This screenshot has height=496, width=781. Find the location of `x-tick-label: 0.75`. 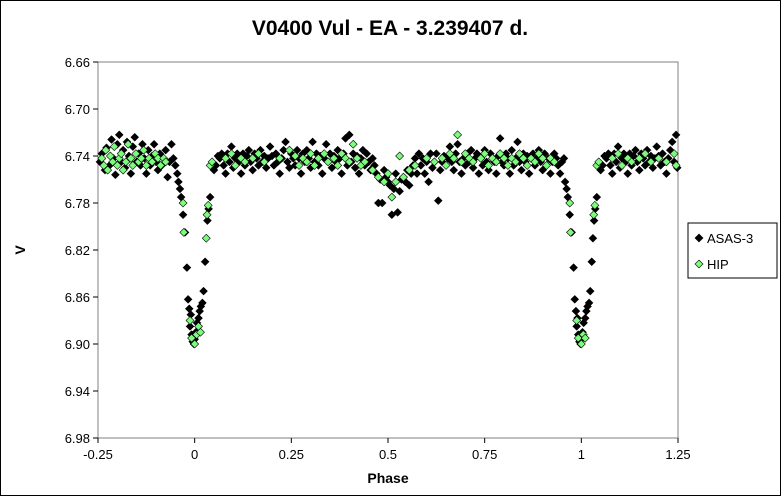

x-tick-label: 0.75 is located at coordinates (484, 454).